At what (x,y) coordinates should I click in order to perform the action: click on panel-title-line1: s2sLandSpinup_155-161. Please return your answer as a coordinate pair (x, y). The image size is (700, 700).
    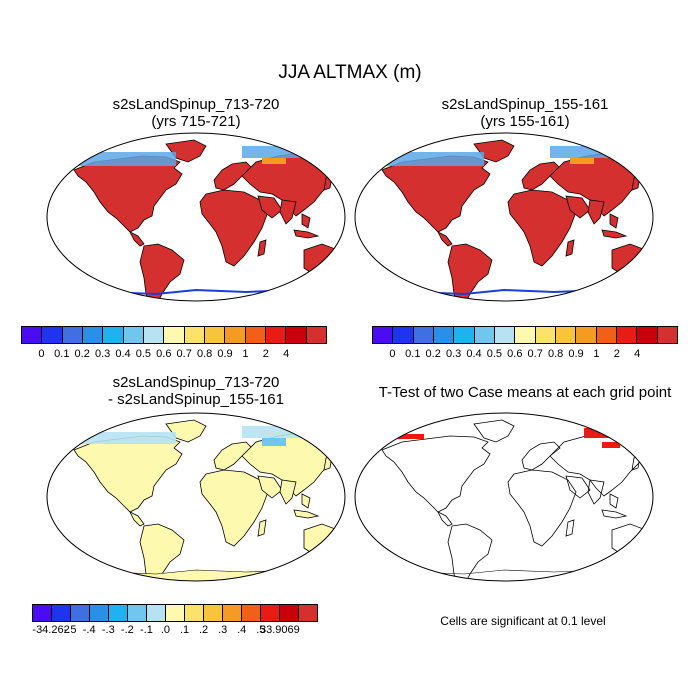
    Looking at the image, I should click on (525, 104).